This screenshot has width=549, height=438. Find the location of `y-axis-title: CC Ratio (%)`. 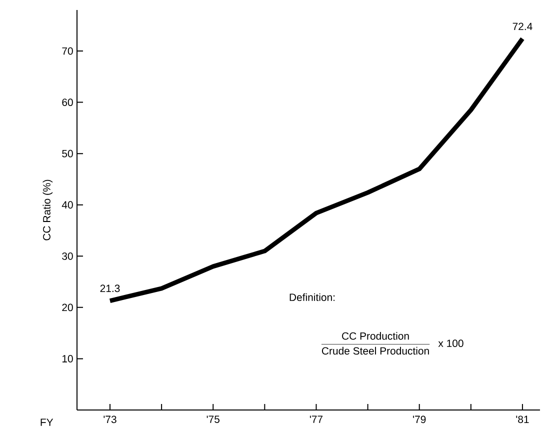

y-axis-title: CC Ratio (%) is located at coordinates (47, 210).